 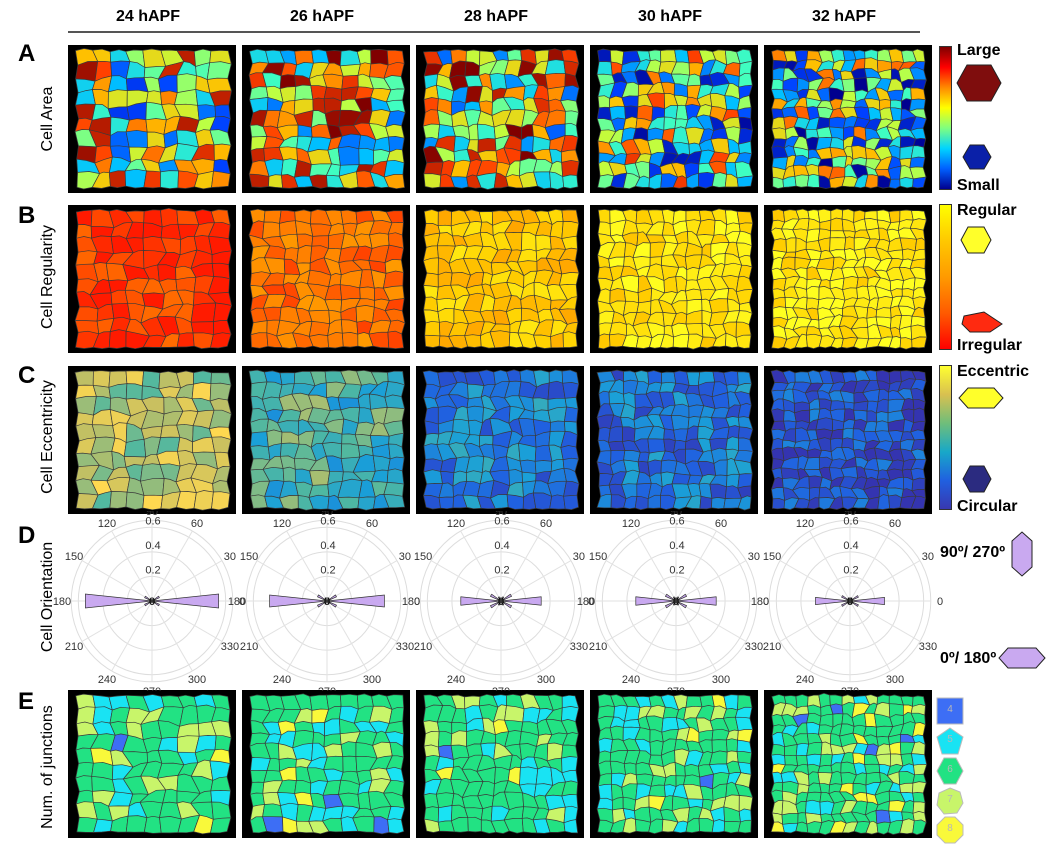 What do you see at coordinates (501, 602) in the screenshot?
I see `center-label: 0` at bounding box center [501, 602].